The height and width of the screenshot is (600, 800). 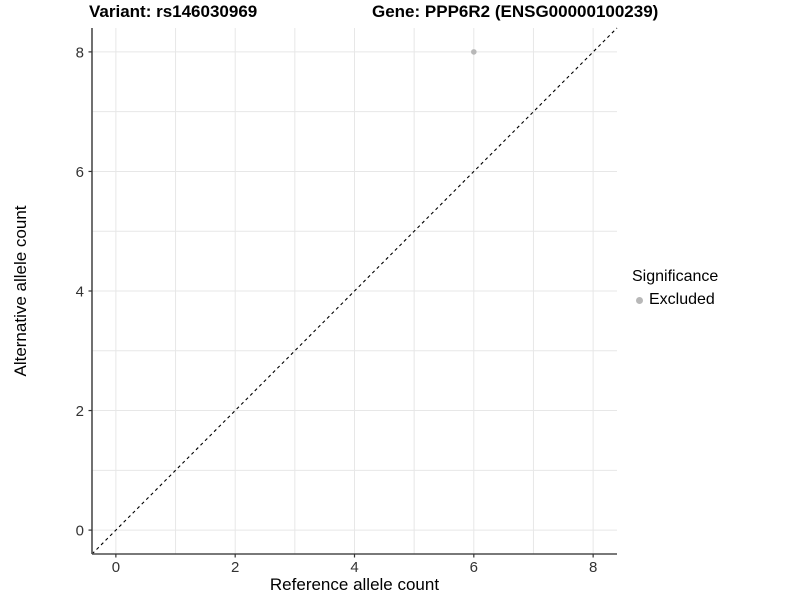 I want to click on y-tick-label: 2, so click(x=80, y=411).